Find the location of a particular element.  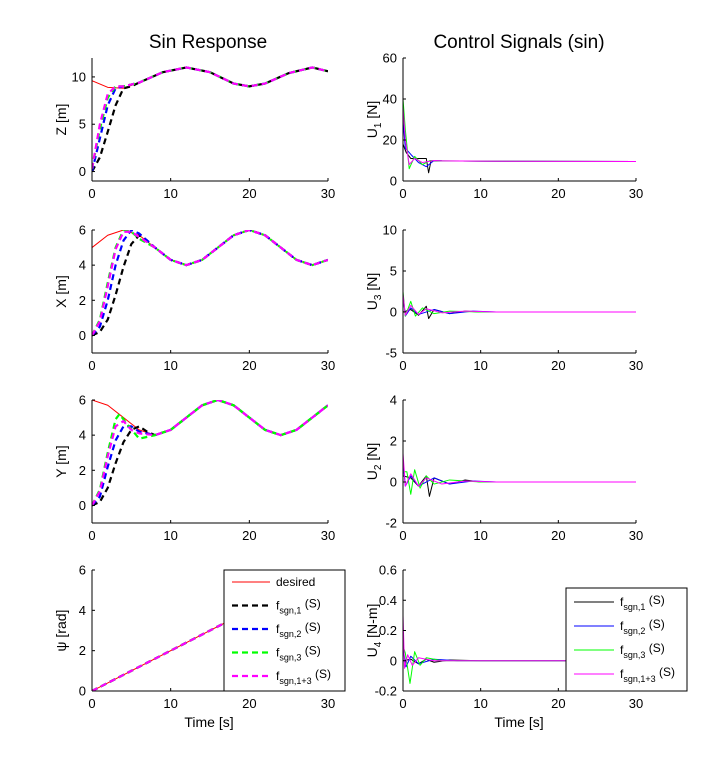

legend-entry: desired is located at coordinates (295, 582).